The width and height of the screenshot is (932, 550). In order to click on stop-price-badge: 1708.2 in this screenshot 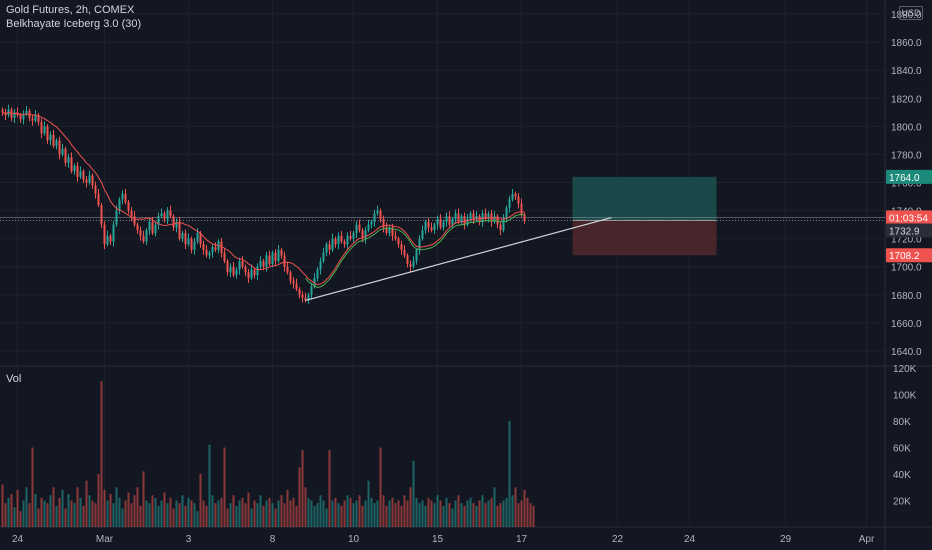, I will do `click(909, 255)`.